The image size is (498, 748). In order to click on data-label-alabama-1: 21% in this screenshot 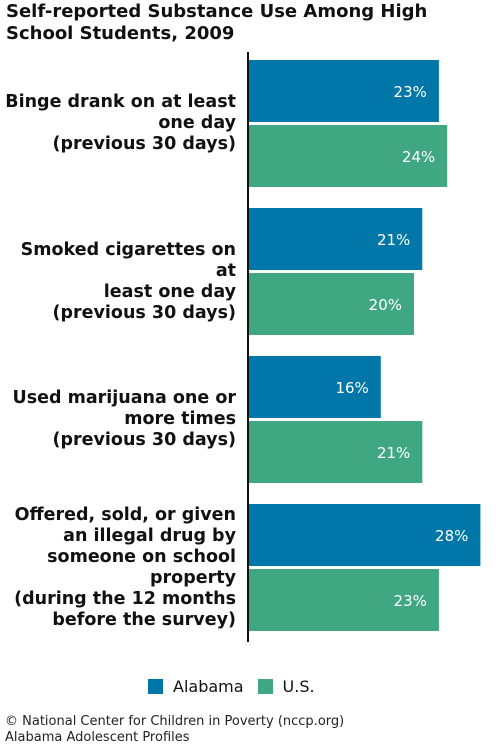, I will do `click(393, 240)`.